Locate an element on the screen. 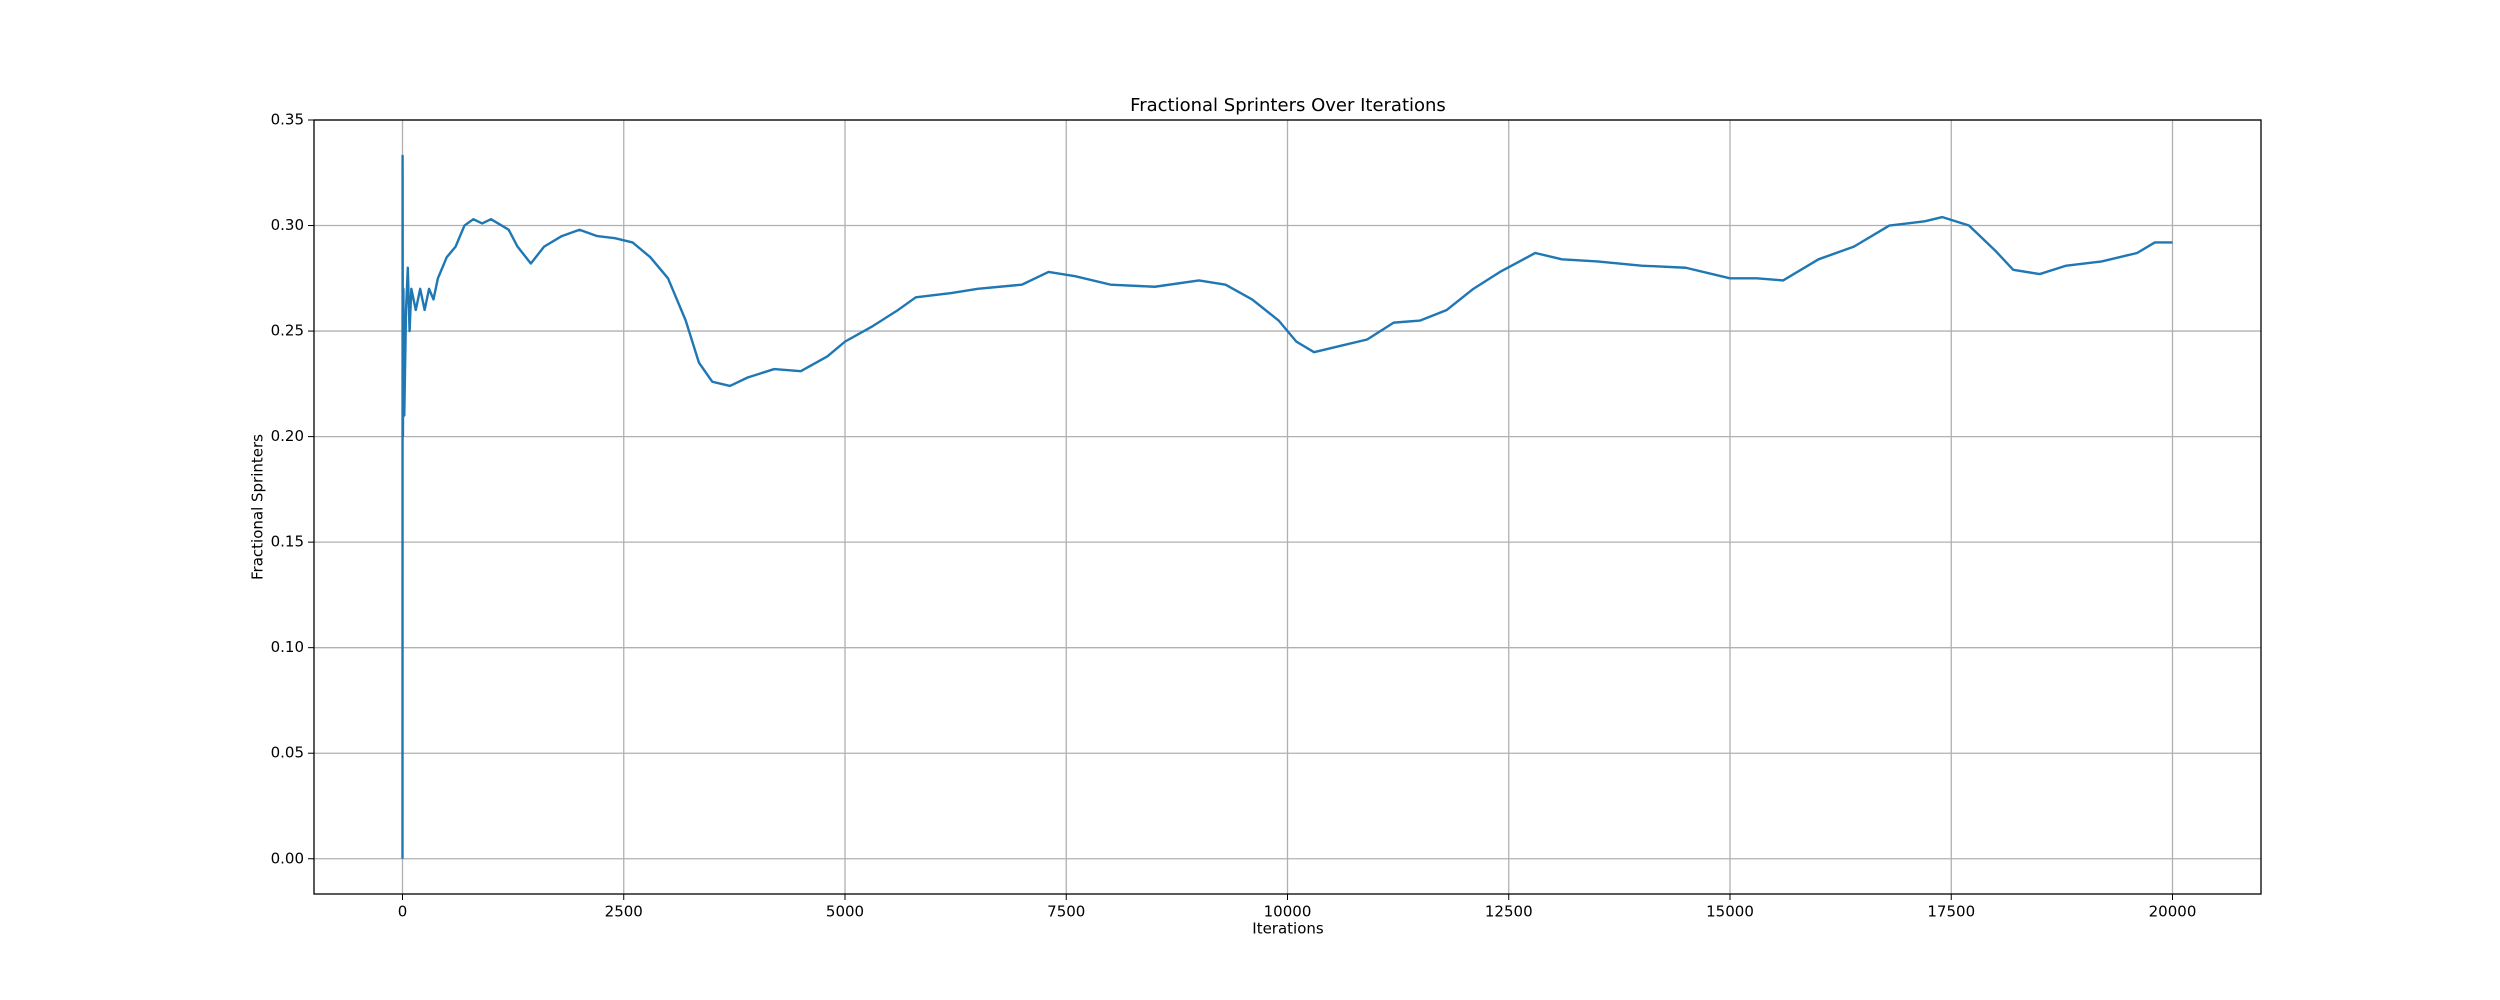 The height and width of the screenshot is (1000, 2500). x-tick-label: 17500 is located at coordinates (1951, 912).